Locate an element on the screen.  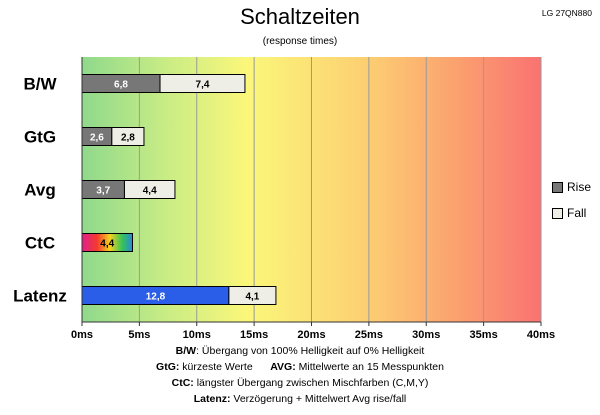
value-label-fall-bw: 7,4 is located at coordinates (203, 85).